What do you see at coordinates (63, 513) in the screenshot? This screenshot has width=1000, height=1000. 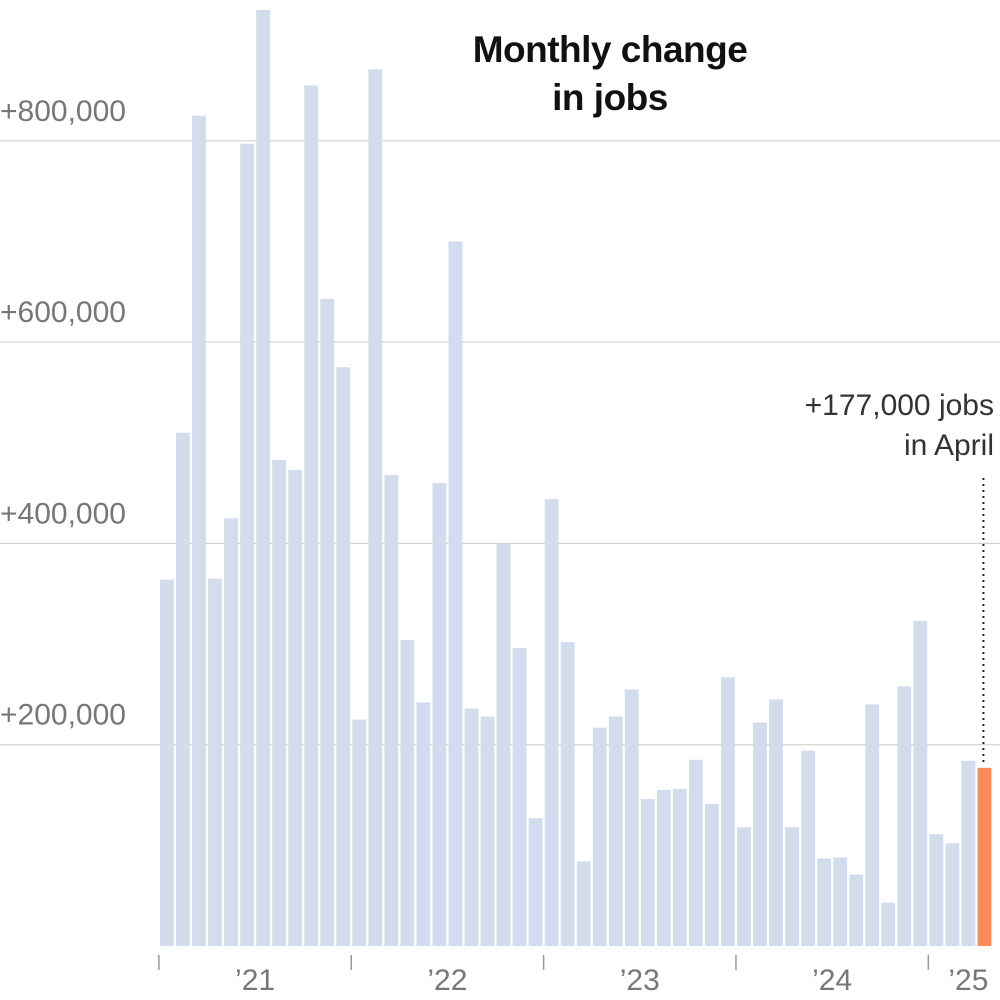 I see `y-tick-label: +400,000` at bounding box center [63, 513].